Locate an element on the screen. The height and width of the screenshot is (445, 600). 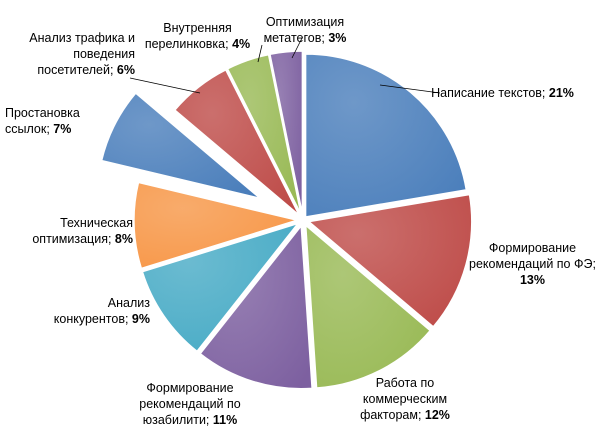
value-label: 7% is located at coordinates (62, 129).